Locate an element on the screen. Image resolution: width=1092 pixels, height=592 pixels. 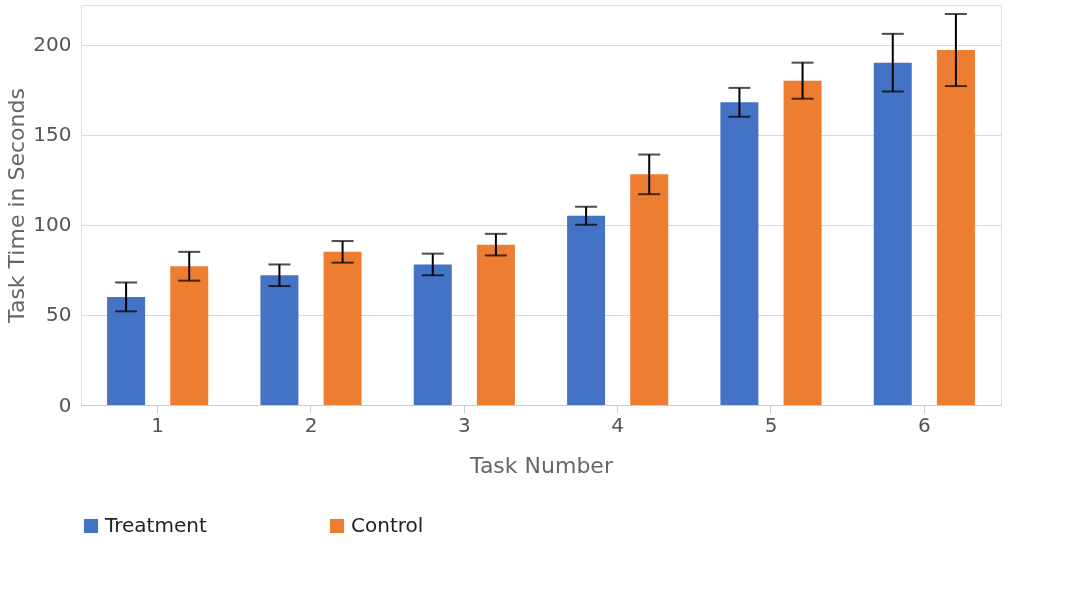
y-tick-label: 150 is located at coordinates (52, 134).